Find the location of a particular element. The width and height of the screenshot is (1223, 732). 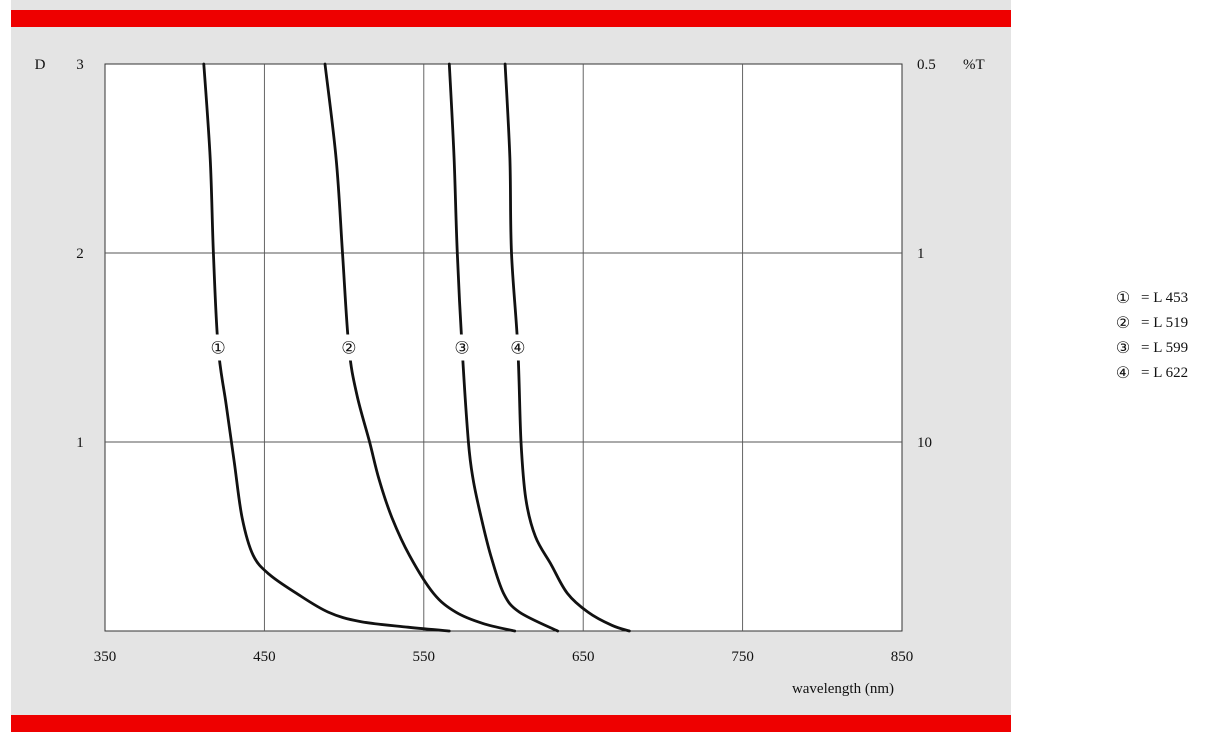

legend-item: ③ = L 599 is located at coordinates (1150, 348).